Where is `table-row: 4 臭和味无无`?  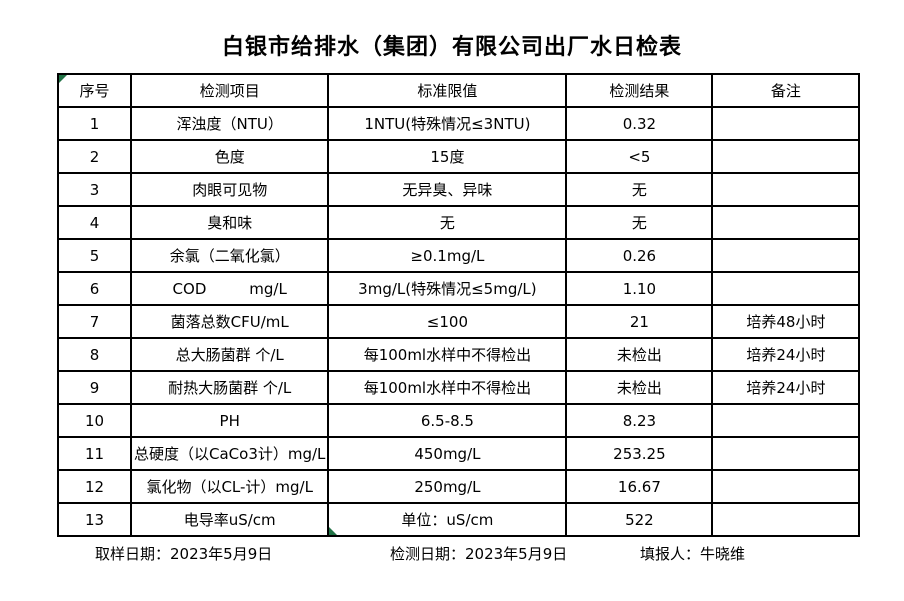
table-row: 4 臭和味无无 is located at coordinates (459, 222).